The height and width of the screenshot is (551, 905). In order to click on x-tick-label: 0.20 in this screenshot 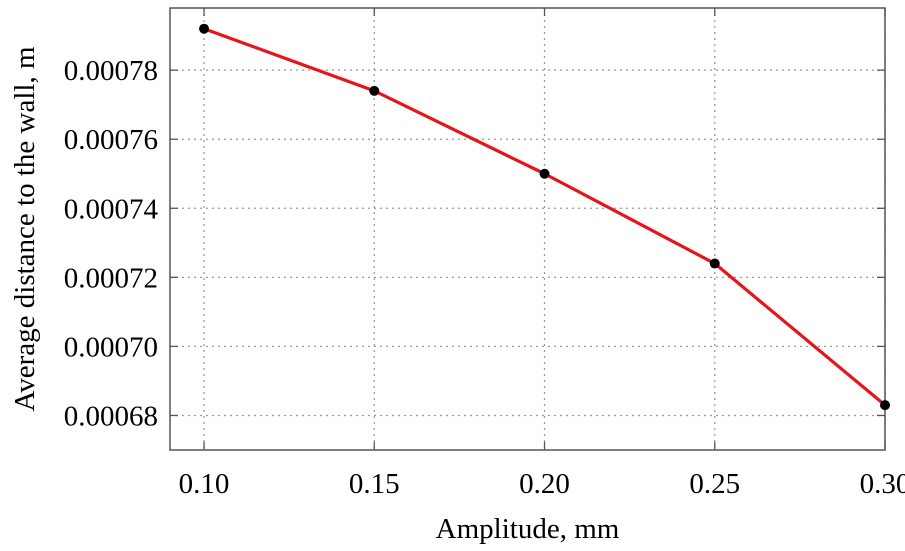, I will do `click(544, 484)`.